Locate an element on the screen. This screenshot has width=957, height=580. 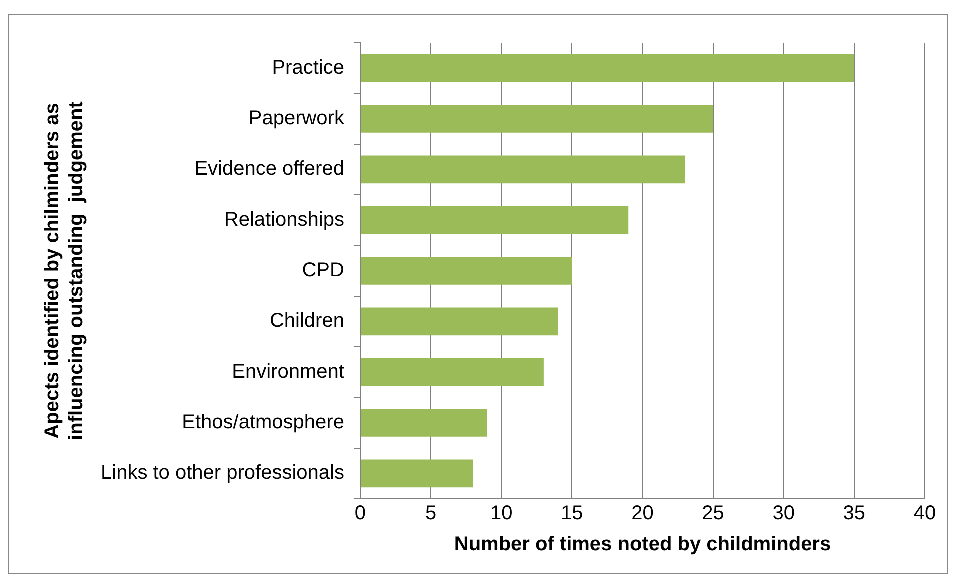
x-tick-label: 25 is located at coordinates (713, 513).